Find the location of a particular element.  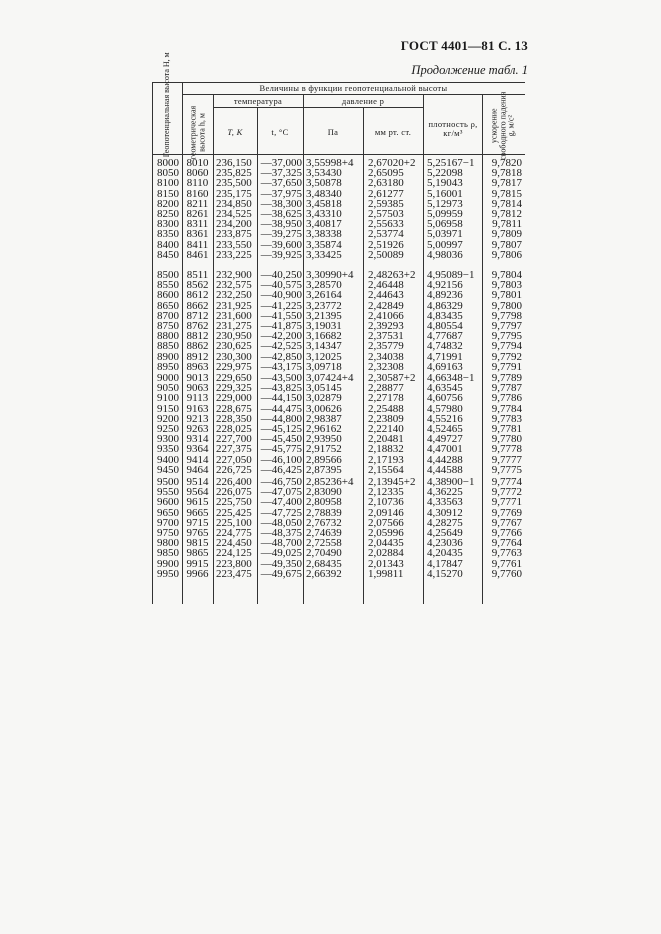

cell-pressure-pa: 2,80958 is located at coordinates (324, 502).